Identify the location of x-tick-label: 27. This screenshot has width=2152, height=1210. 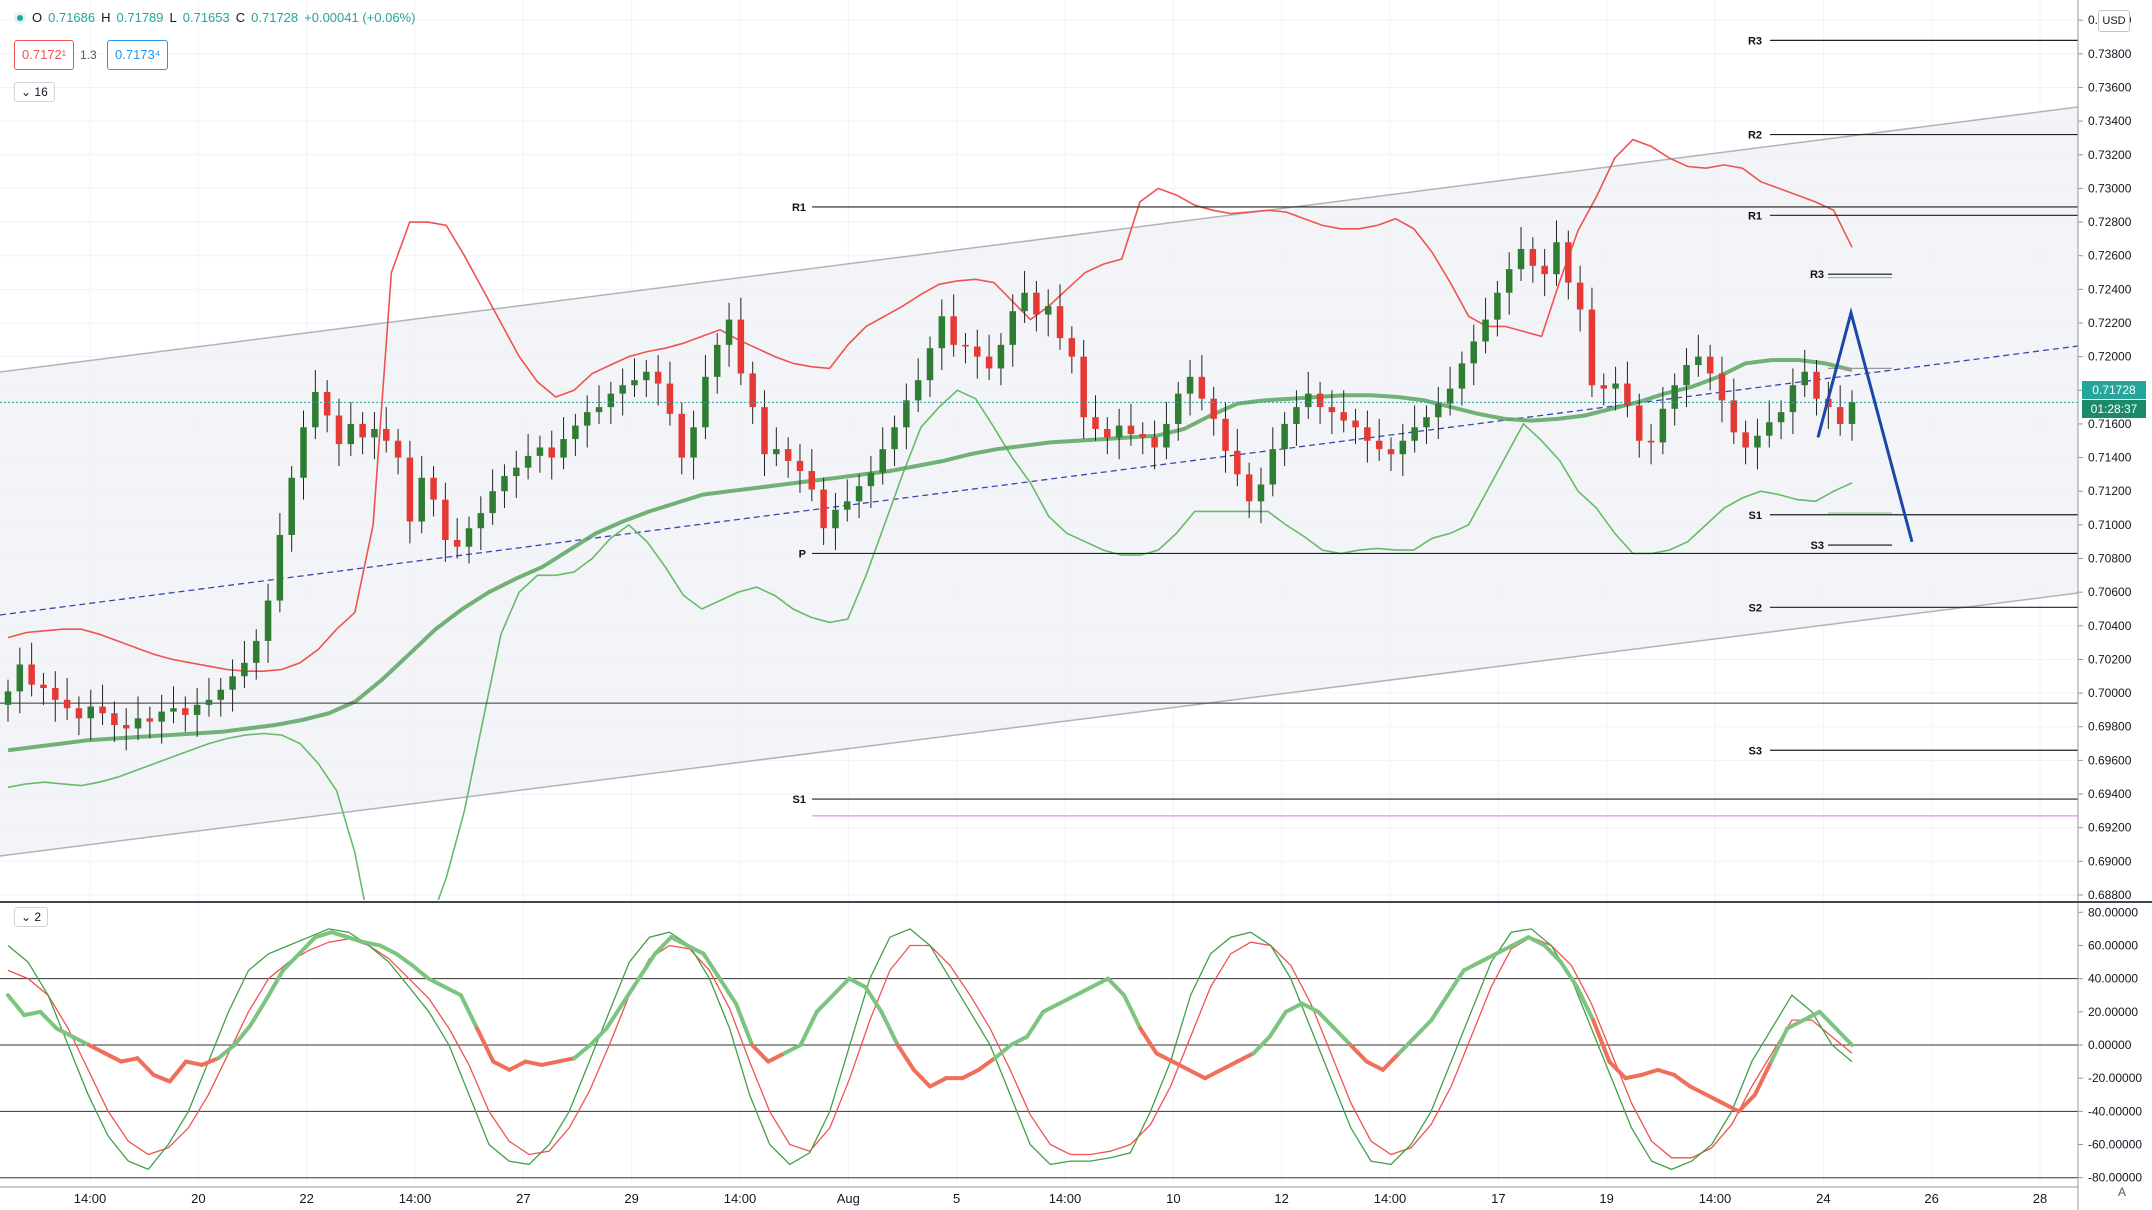
(523, 1198).